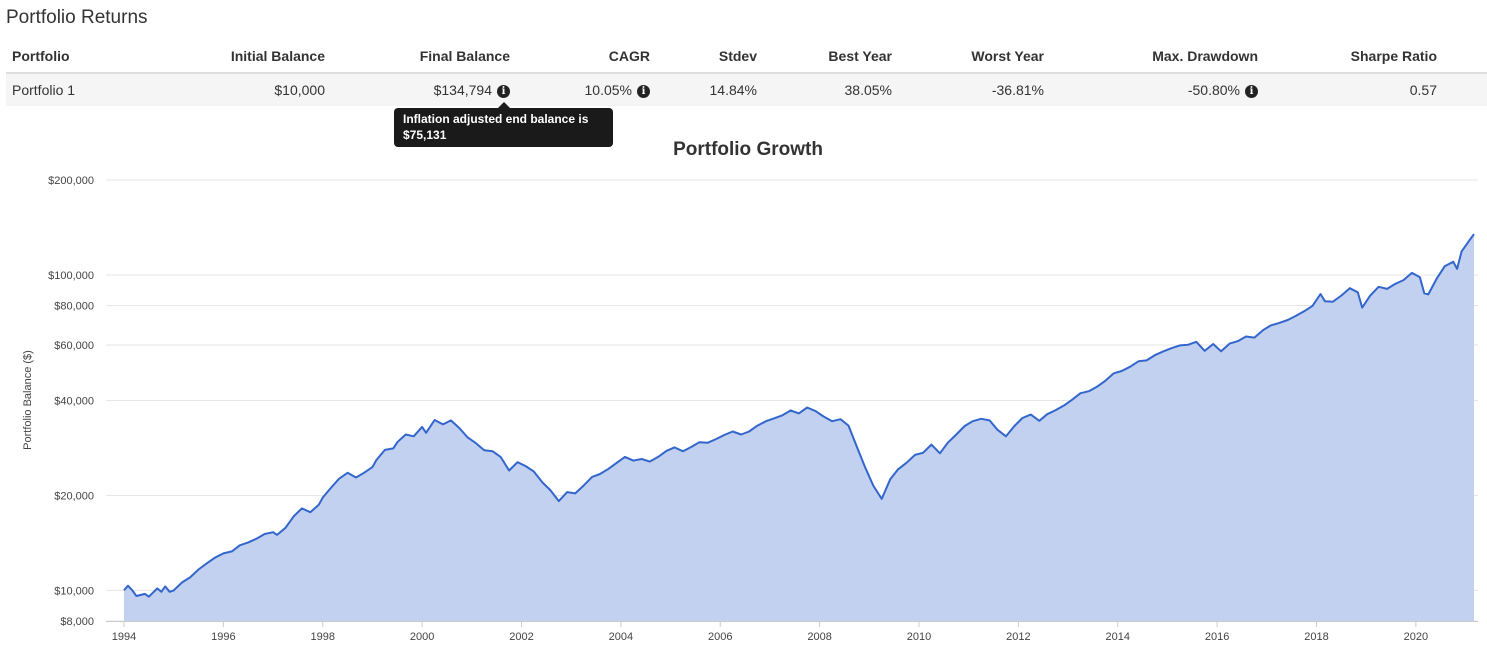  Describe the element at coordinates (81, 89) in the screenshot. I see `cell-portfolio-name: Portfolio 1` at that location.